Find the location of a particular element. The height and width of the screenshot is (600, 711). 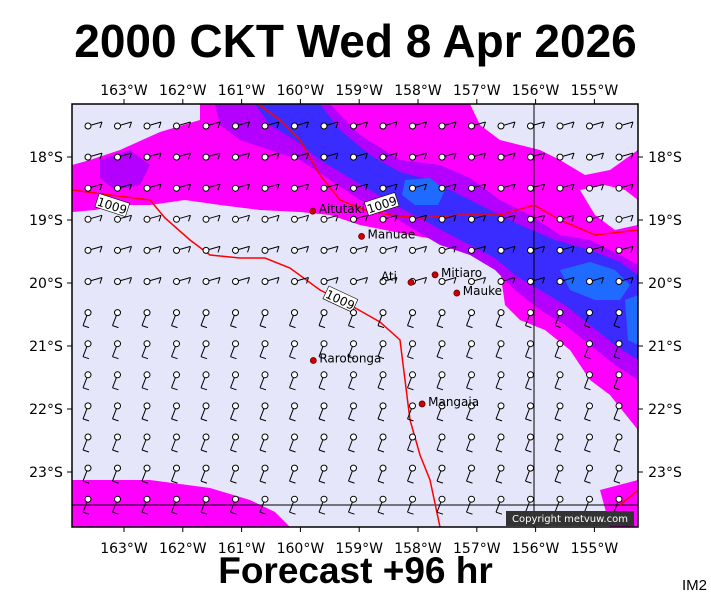

lat-tick-label: 21°S is located at coordinates (46, 347).